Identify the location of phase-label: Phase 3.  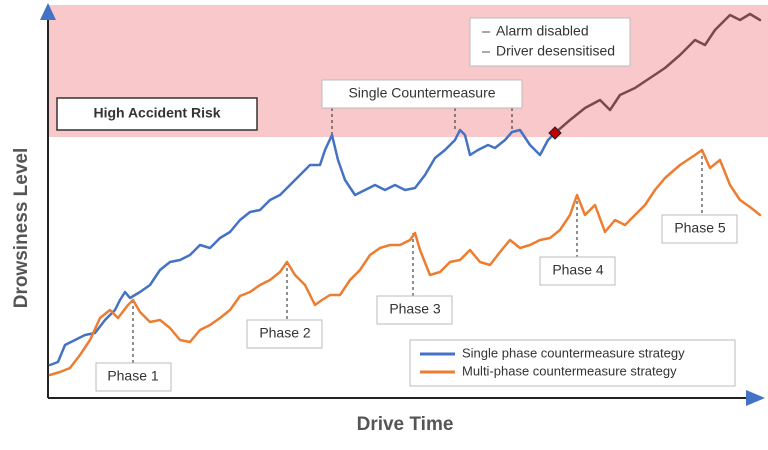
(415, 309).